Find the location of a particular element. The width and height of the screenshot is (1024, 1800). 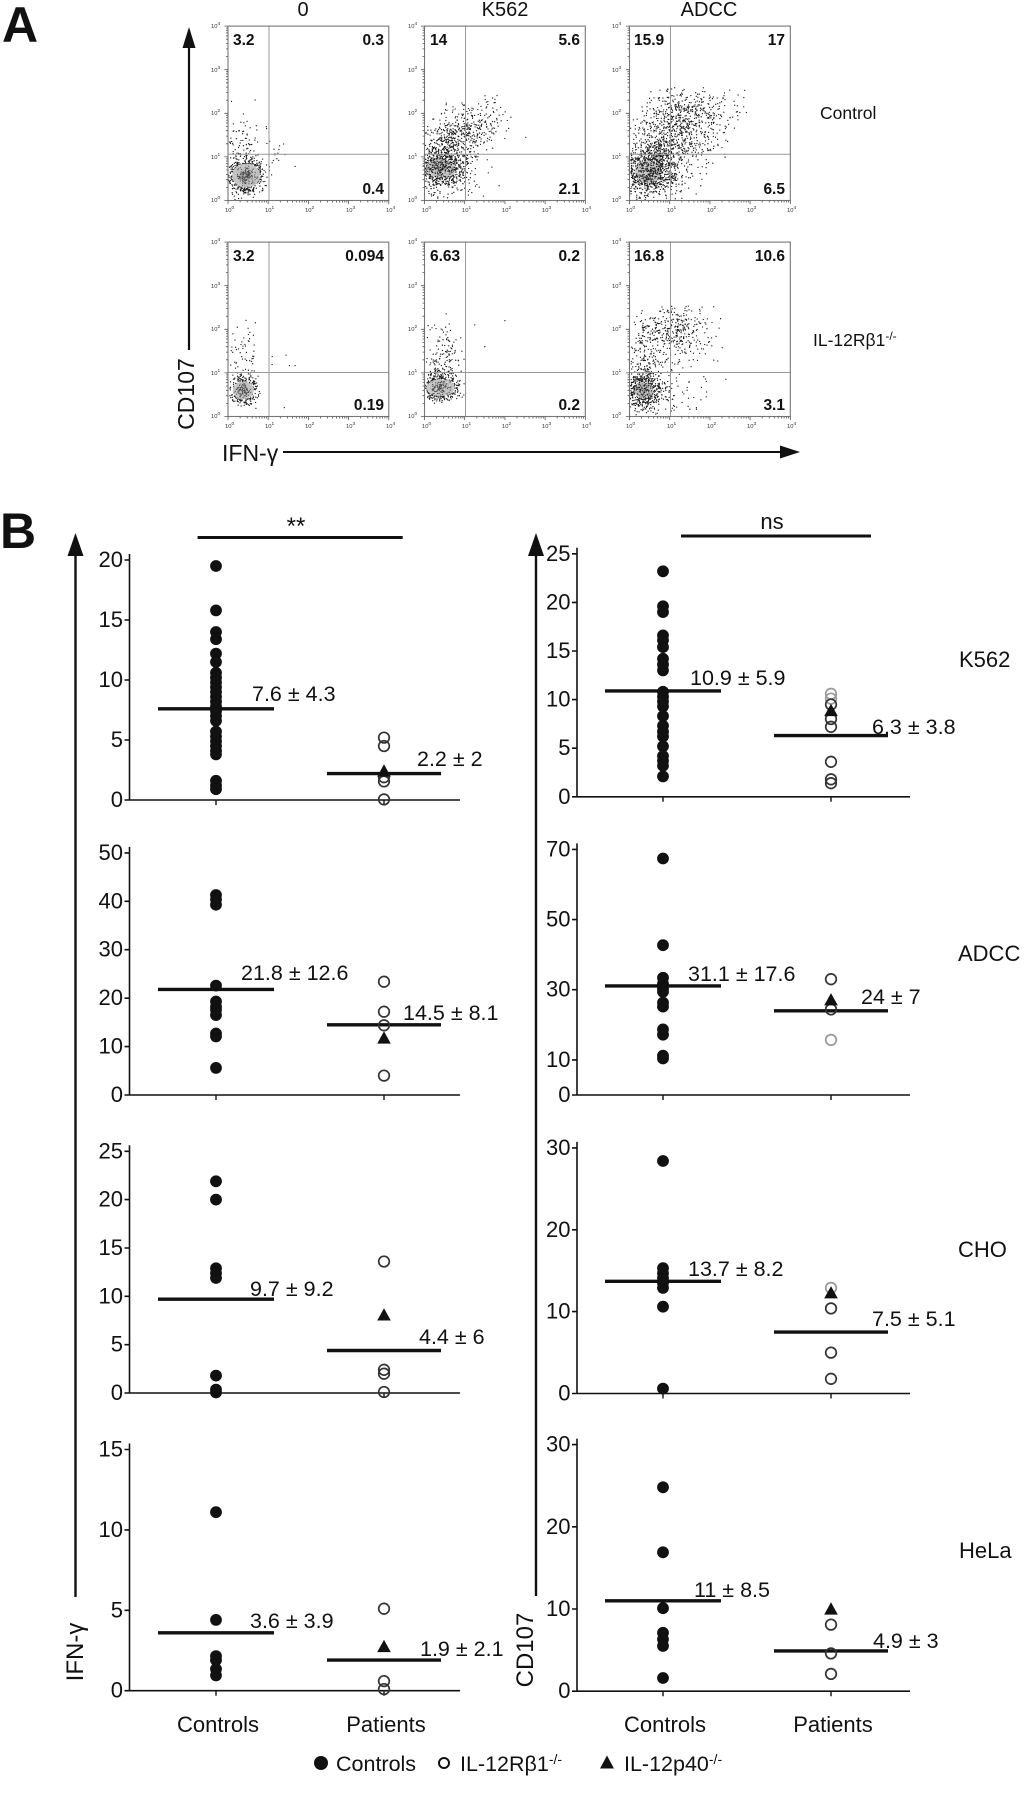

svg-text: 6.3 ± 3.8 is located at coordinates (914, 727).